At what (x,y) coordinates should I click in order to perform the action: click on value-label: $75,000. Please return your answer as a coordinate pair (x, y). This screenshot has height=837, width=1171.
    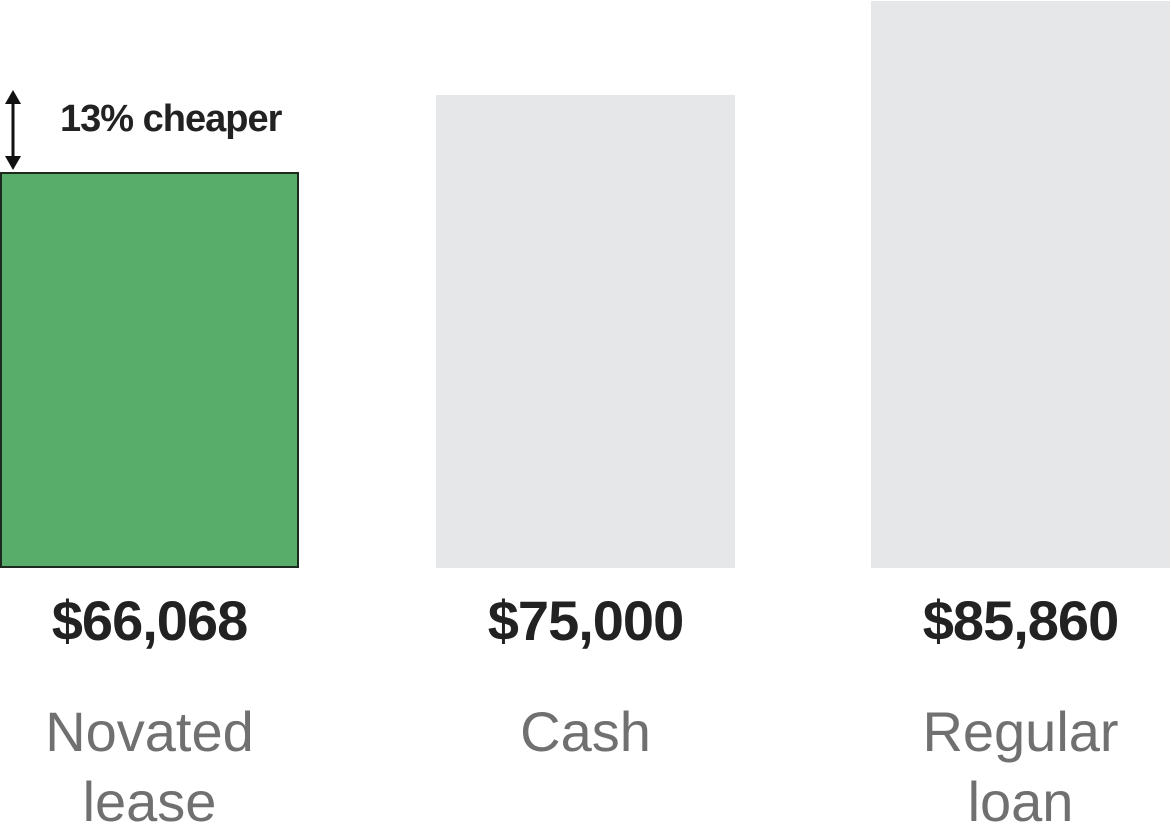
    Looking at the image, I should click on (585, 620).